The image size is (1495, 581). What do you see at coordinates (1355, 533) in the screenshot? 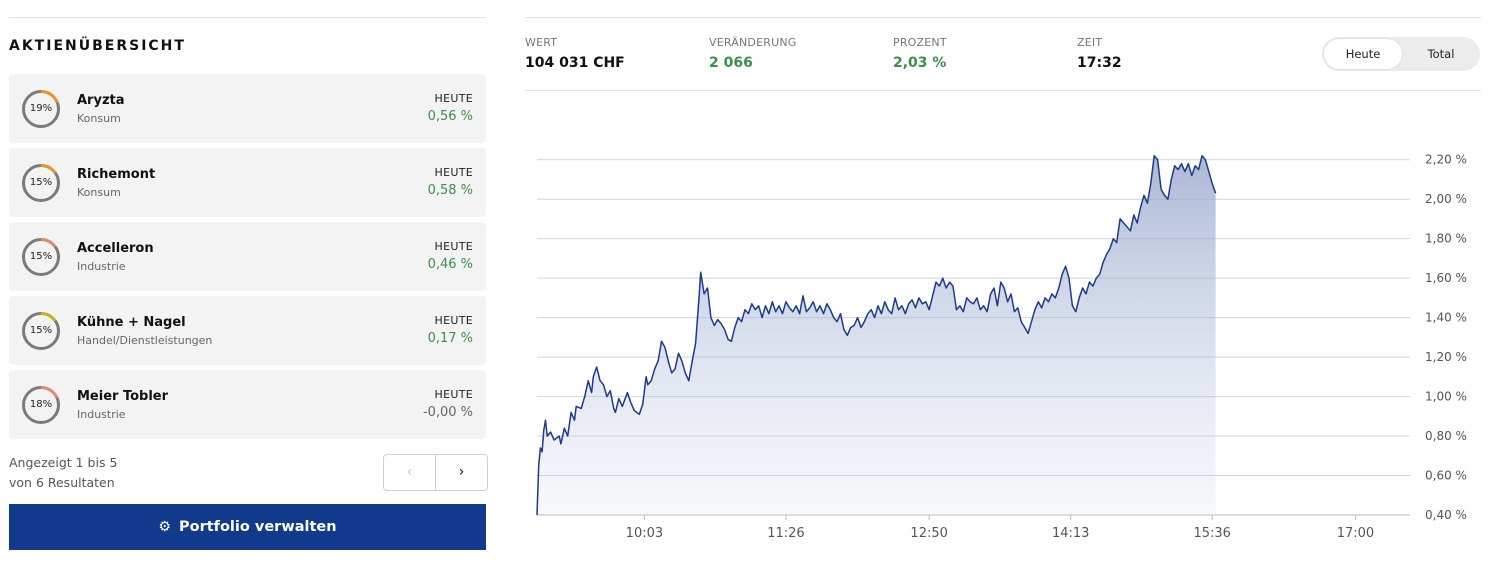
I see `x-tick-label: 17:00` at bounding box center [1355, 533].